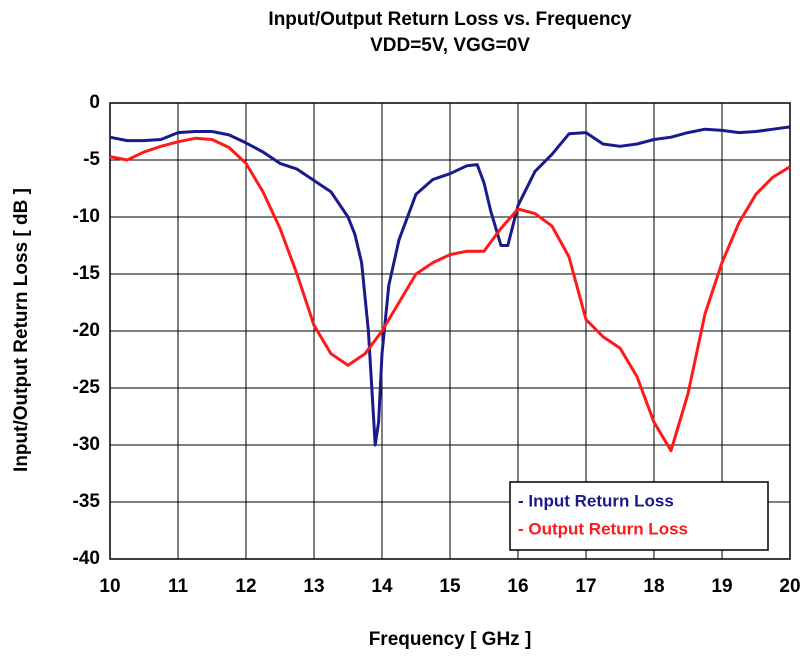  Describe the element at coordinates (178, 586) in the screenshot. I see `x-tick-label: 11` at that location.